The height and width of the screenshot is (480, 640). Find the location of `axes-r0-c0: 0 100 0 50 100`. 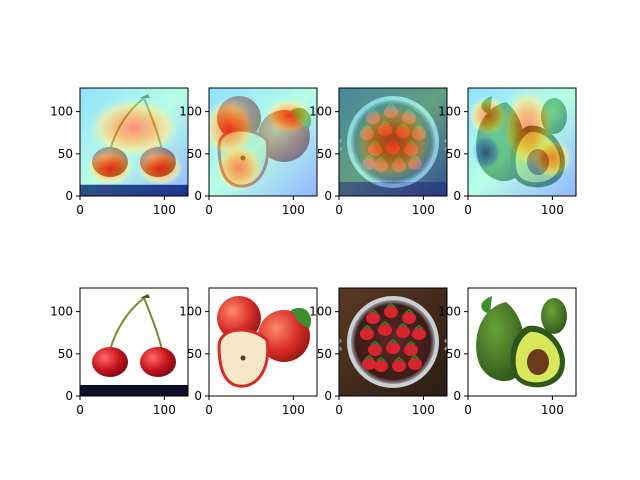

axes-r0-c0: 0 100 0 50 100 is located at coordinates (119, 152).